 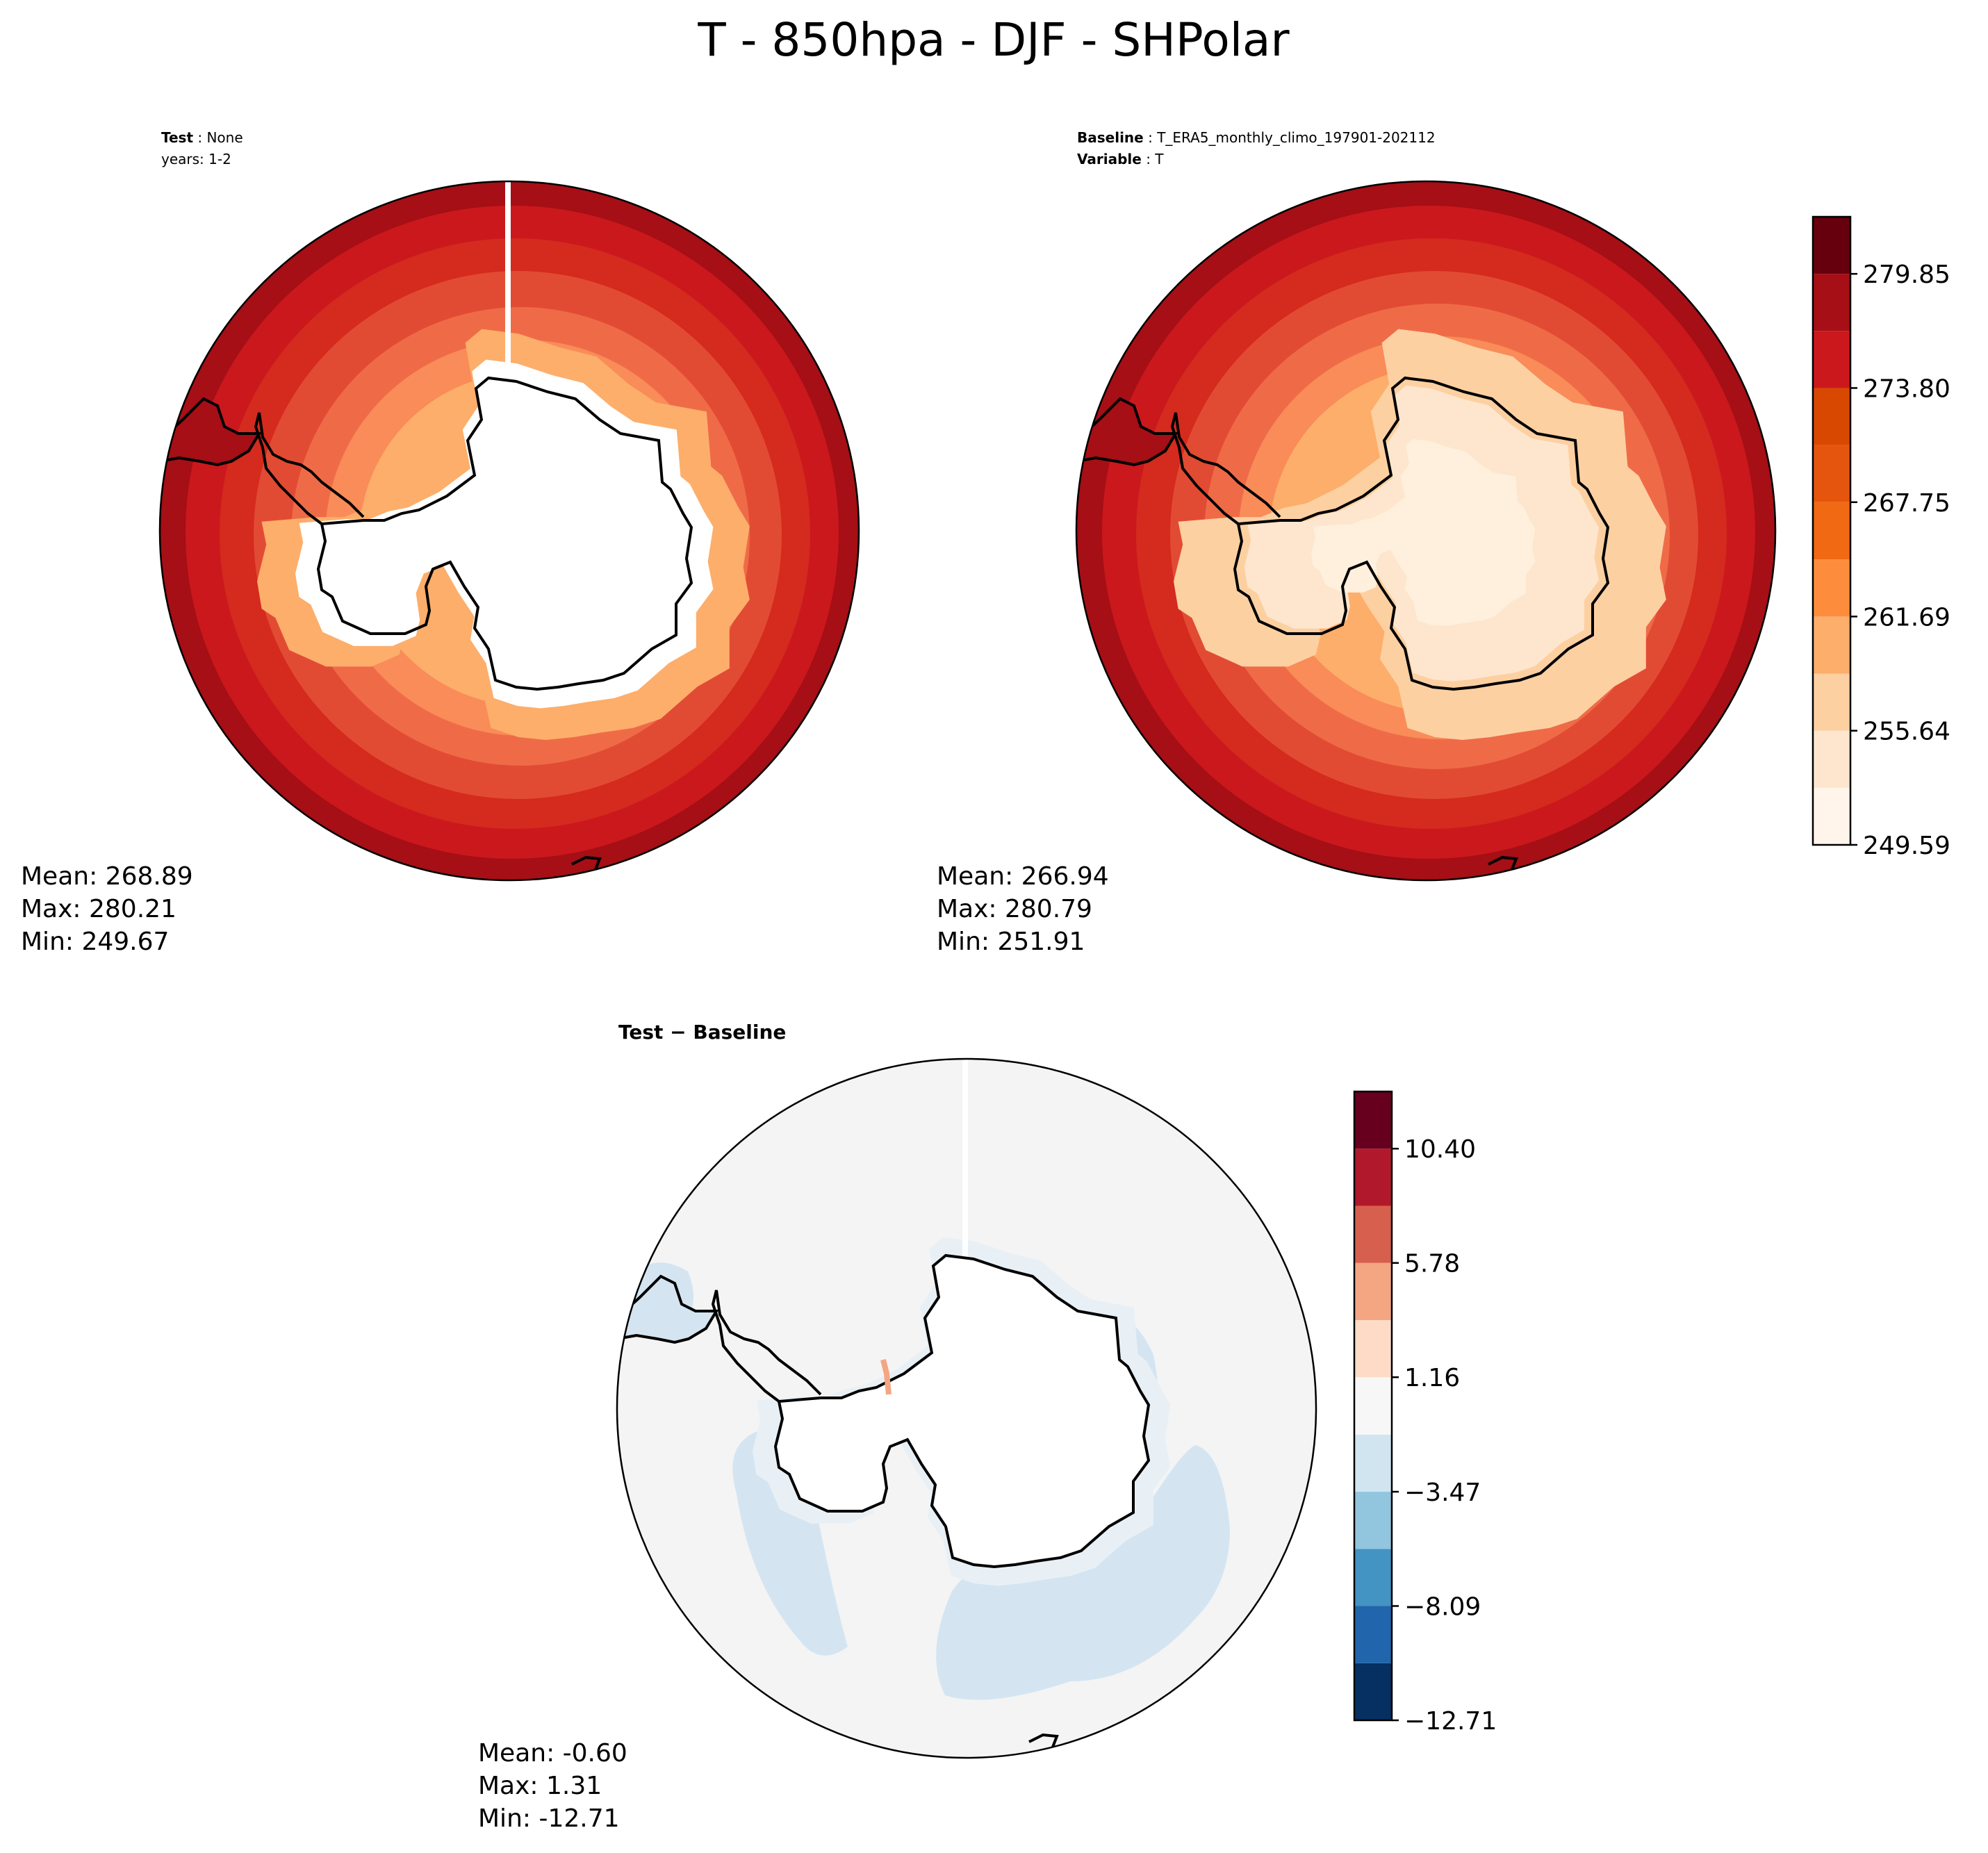 What do you see at coordinates (1432, 1264) in the screenshot?
I see `difference-colorbar-tick-label: 5.78` at bounding box center [1432, 1264].